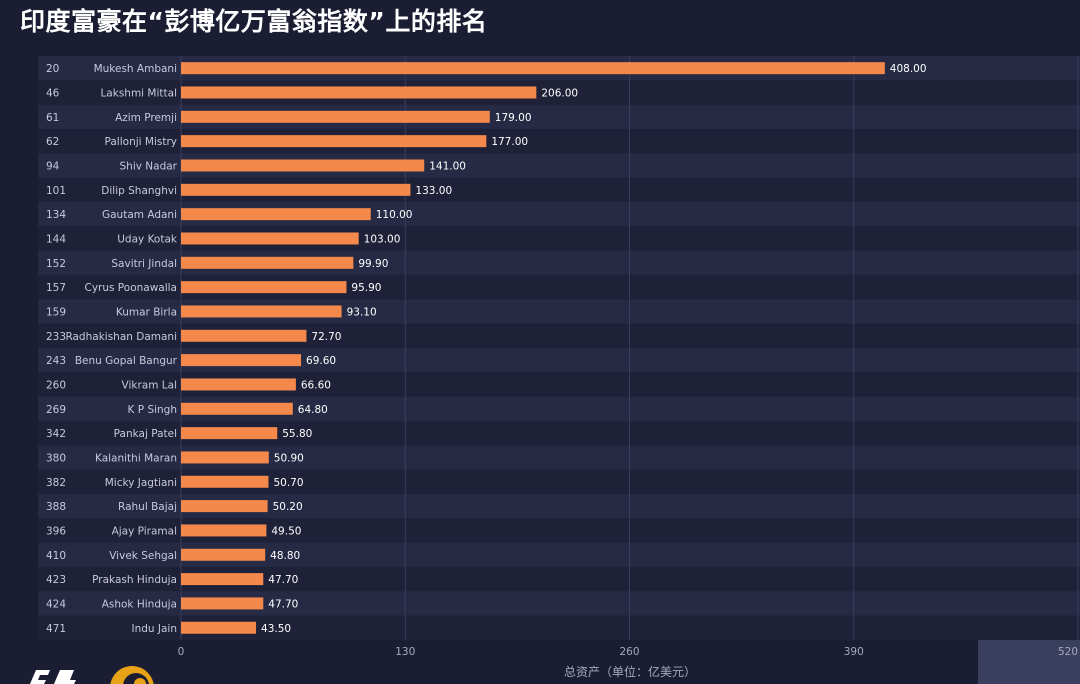 Image resolution: width=1080 pixels, height=684 pixels. What do you see at coordinates (56, 458) in the screenshot?
I see `rank-label: 380` at bounding box center [56, 458].